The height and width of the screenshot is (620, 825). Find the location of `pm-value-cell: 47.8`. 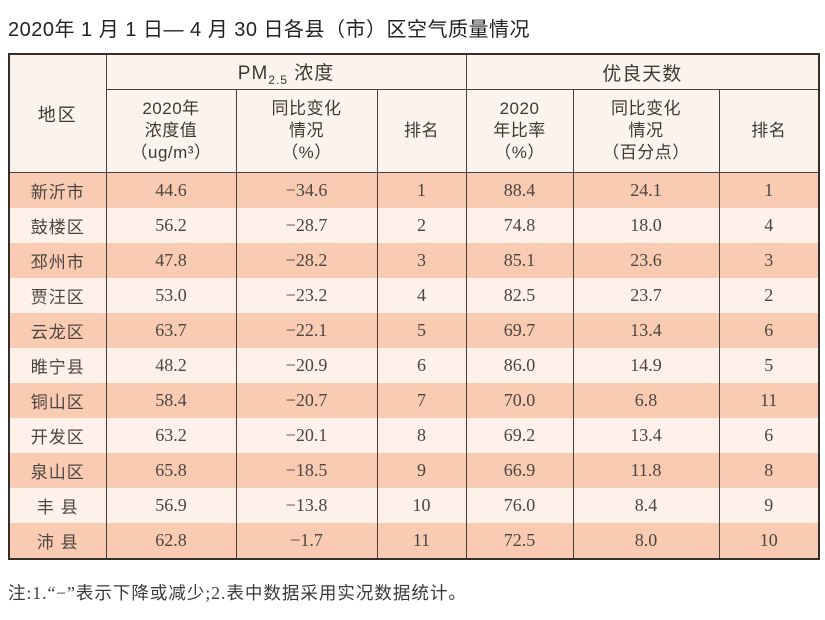

pm-value-cell: 47.8 is located at coordinates (171, 260).